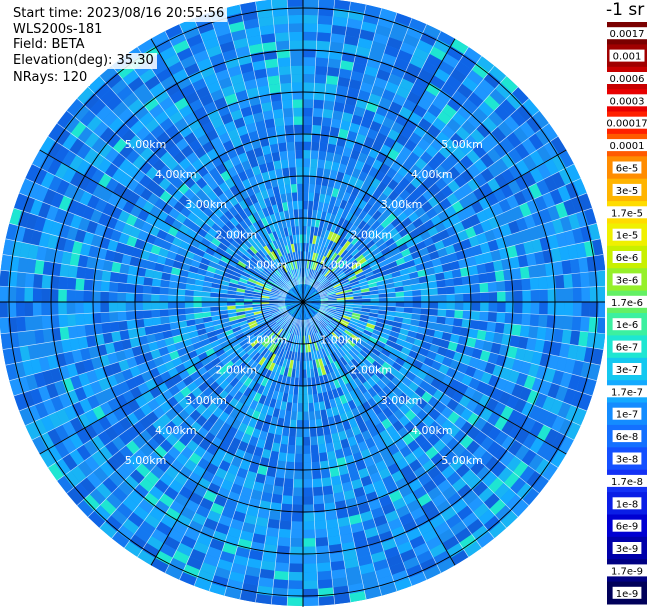 The image size is (647, 607). Describe the element at coordinates (50, 78) in the screenshot. I see `nrays-label: NRays: 120` at that location.